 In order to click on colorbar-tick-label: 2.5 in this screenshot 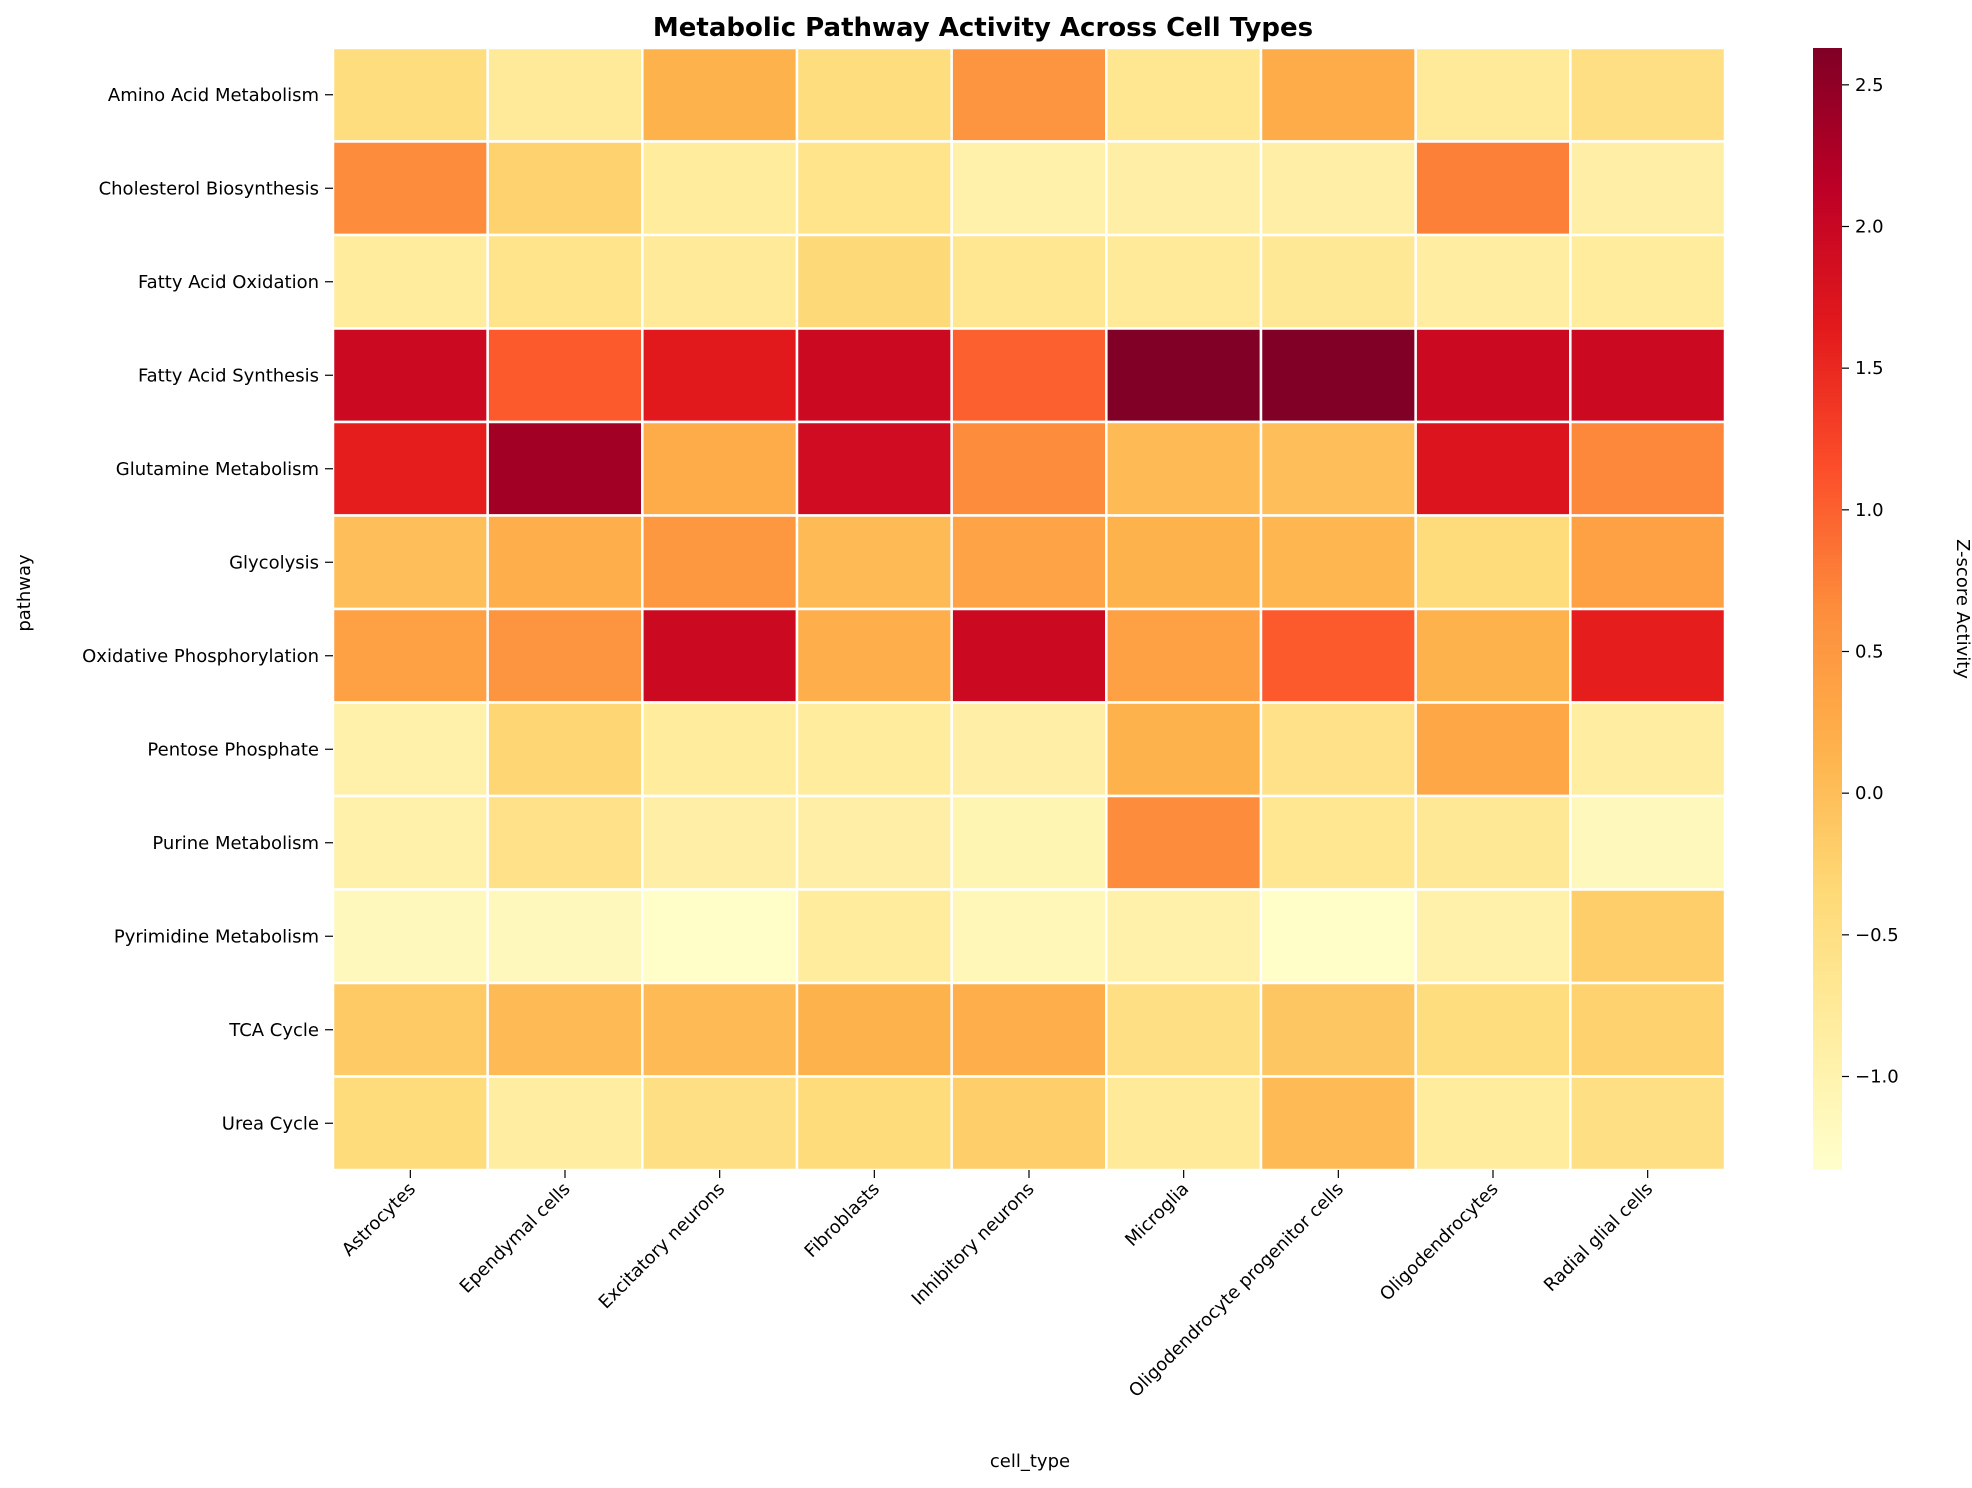, I will do `click(1869, 85)`.